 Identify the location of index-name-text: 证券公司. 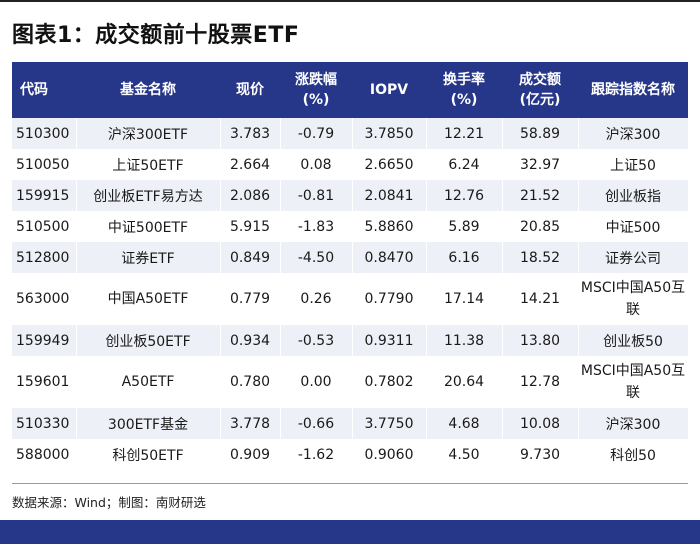
(633, 258).